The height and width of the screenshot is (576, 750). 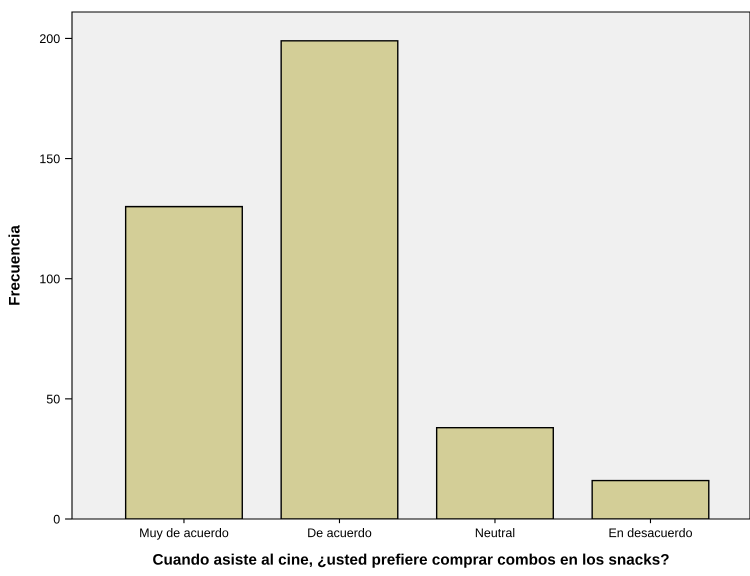 I want to click on x-tick-label: Neutral, so click(x=495, y=533).